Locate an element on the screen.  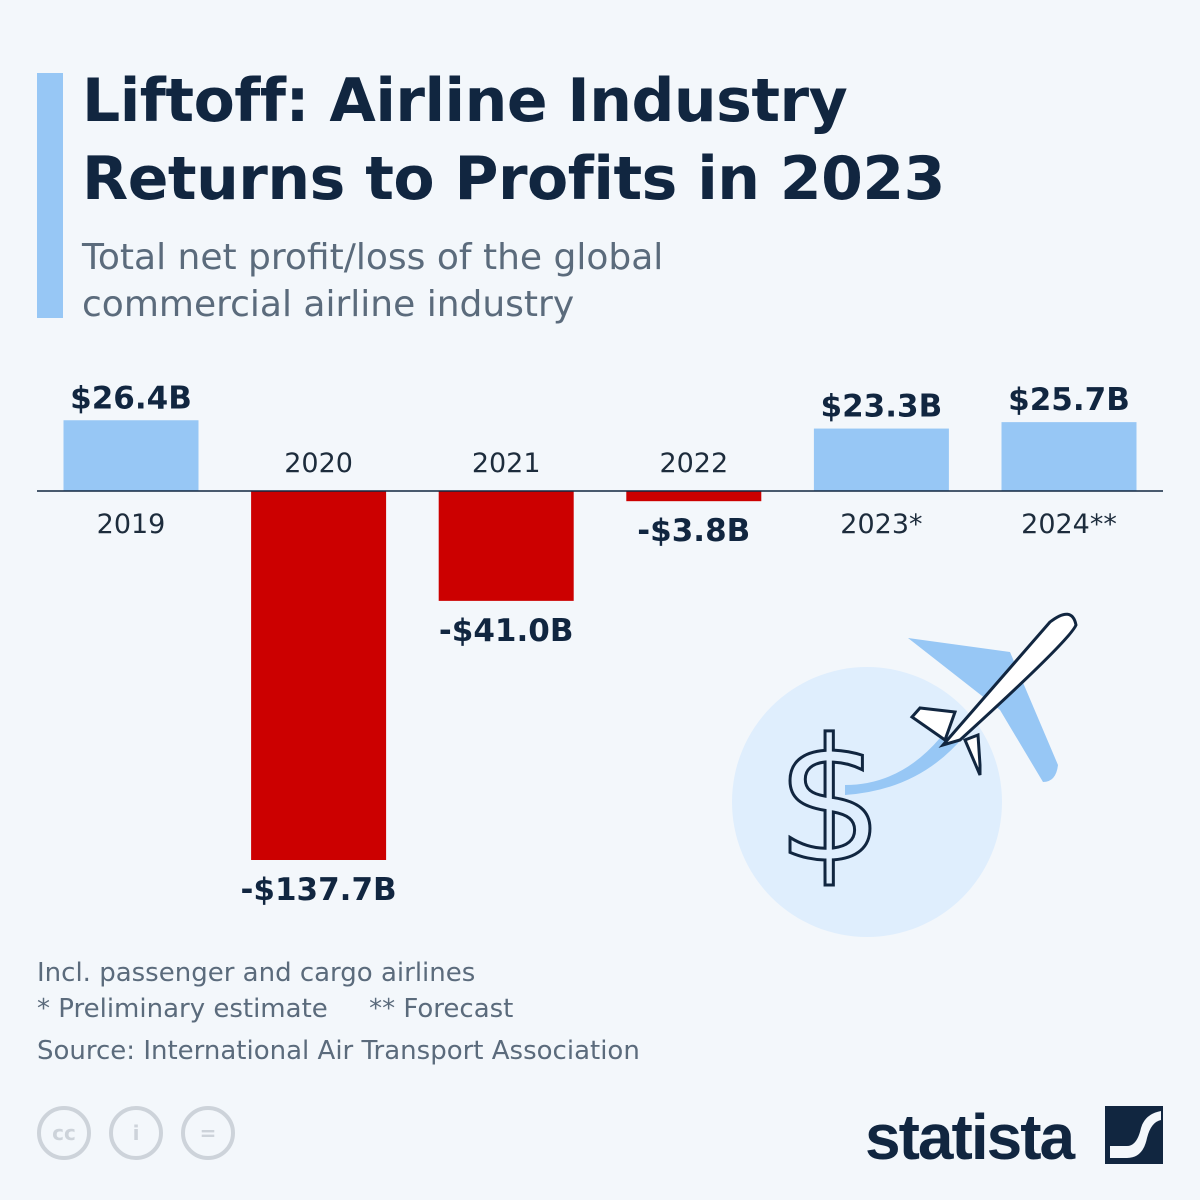
category-label: 2023* is located at coordinates (881, 524).